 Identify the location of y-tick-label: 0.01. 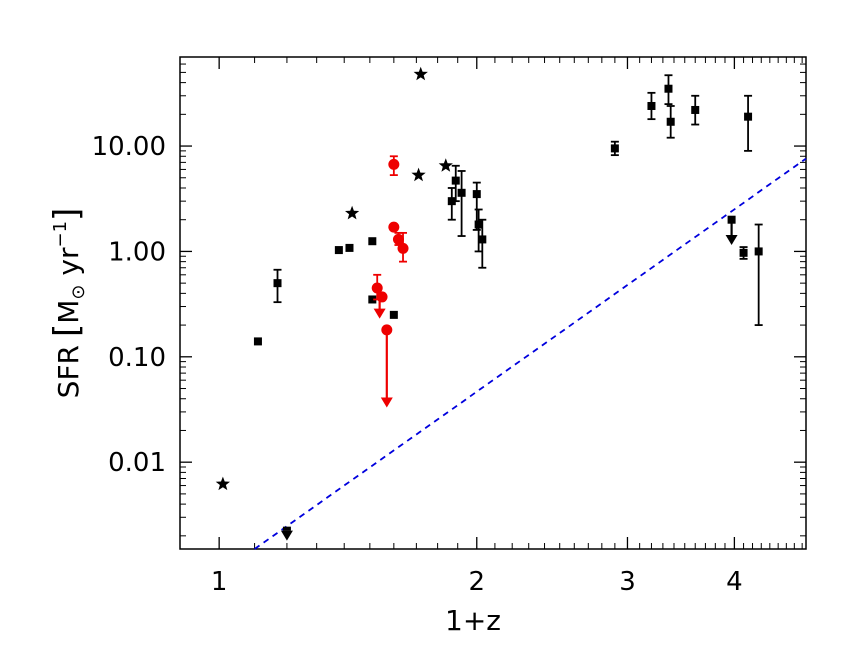
(137, 463).